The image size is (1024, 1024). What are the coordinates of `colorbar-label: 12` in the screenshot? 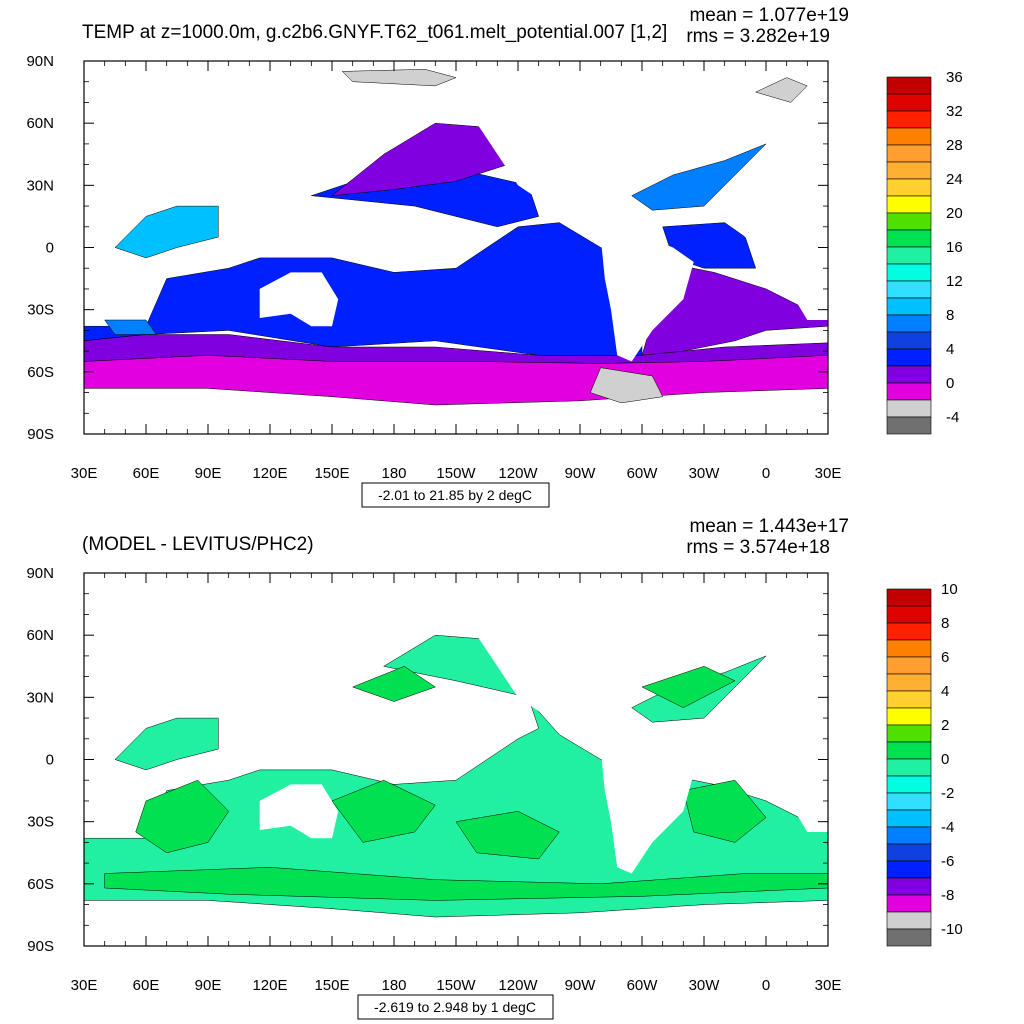 It's located at (954, 281).